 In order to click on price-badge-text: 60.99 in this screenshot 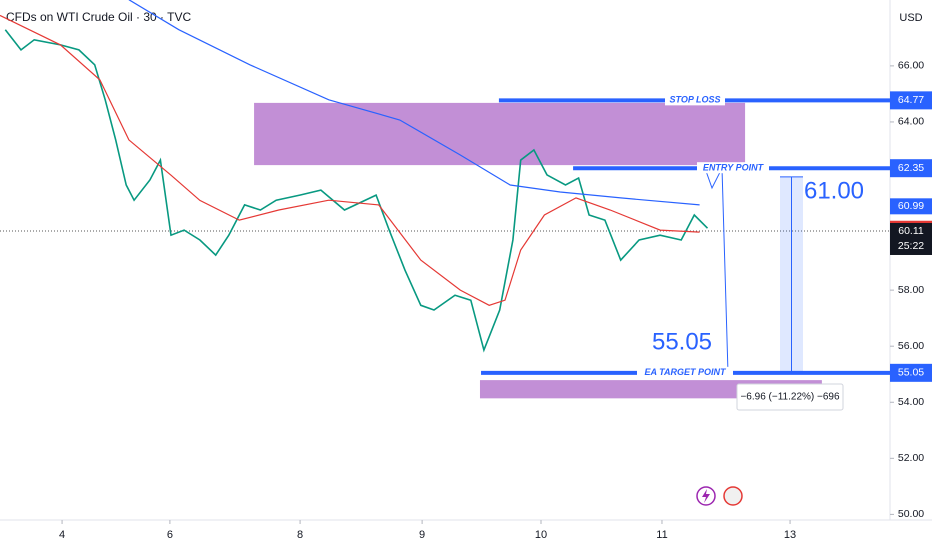, I will do `click(911, 206)`.